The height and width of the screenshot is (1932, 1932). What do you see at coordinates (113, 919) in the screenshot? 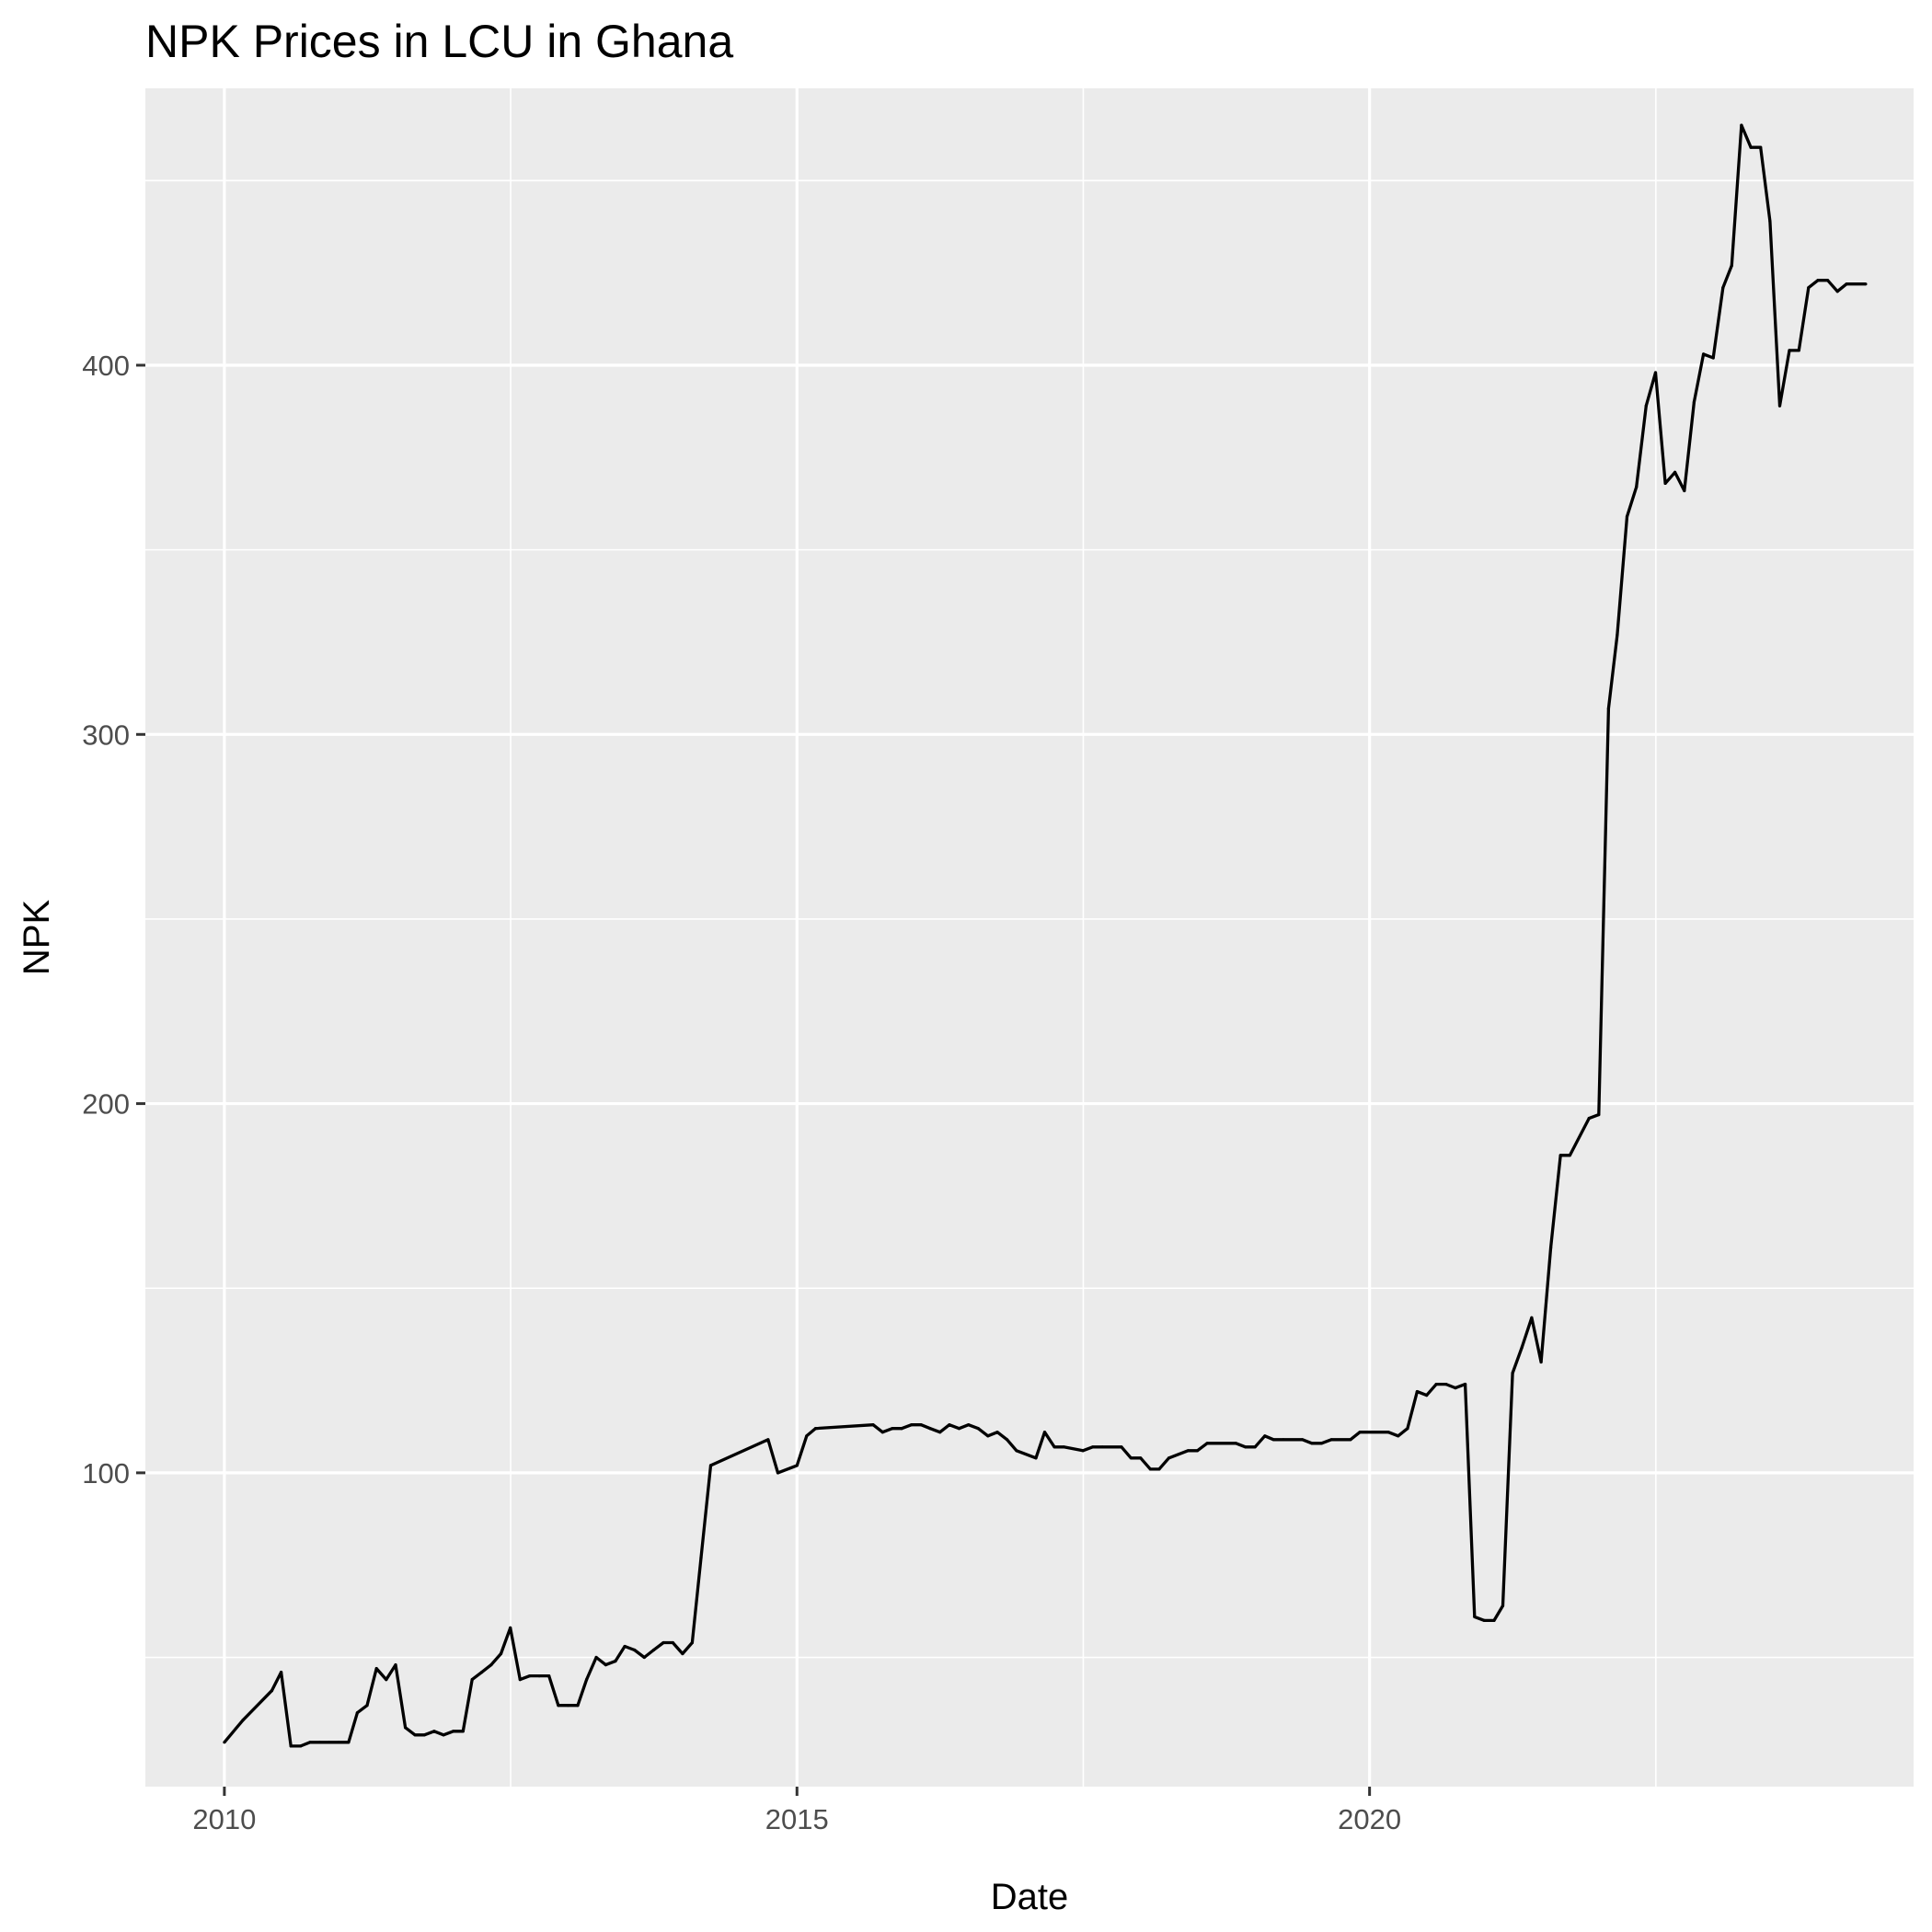
I see `y-axis: 100 200 300 400` at bounding box center [113, 919].